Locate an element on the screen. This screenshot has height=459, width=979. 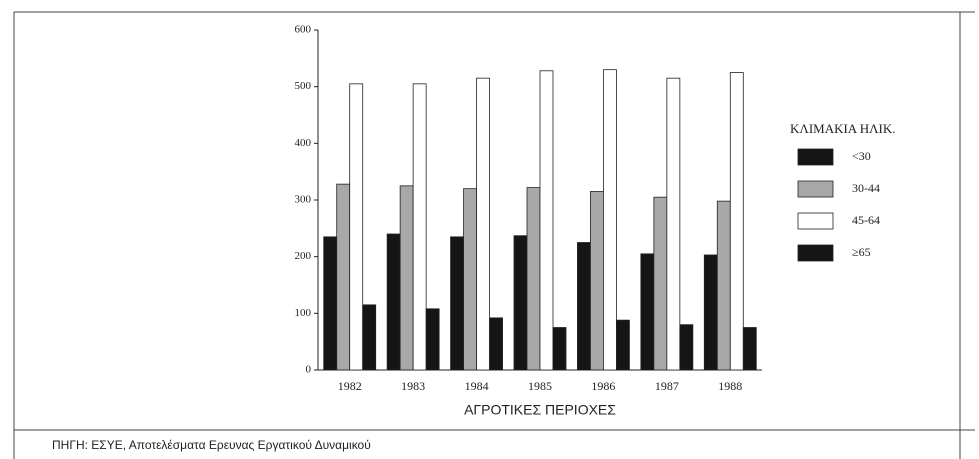
y-tick-label: 300 is located at coordinates (303, 200).